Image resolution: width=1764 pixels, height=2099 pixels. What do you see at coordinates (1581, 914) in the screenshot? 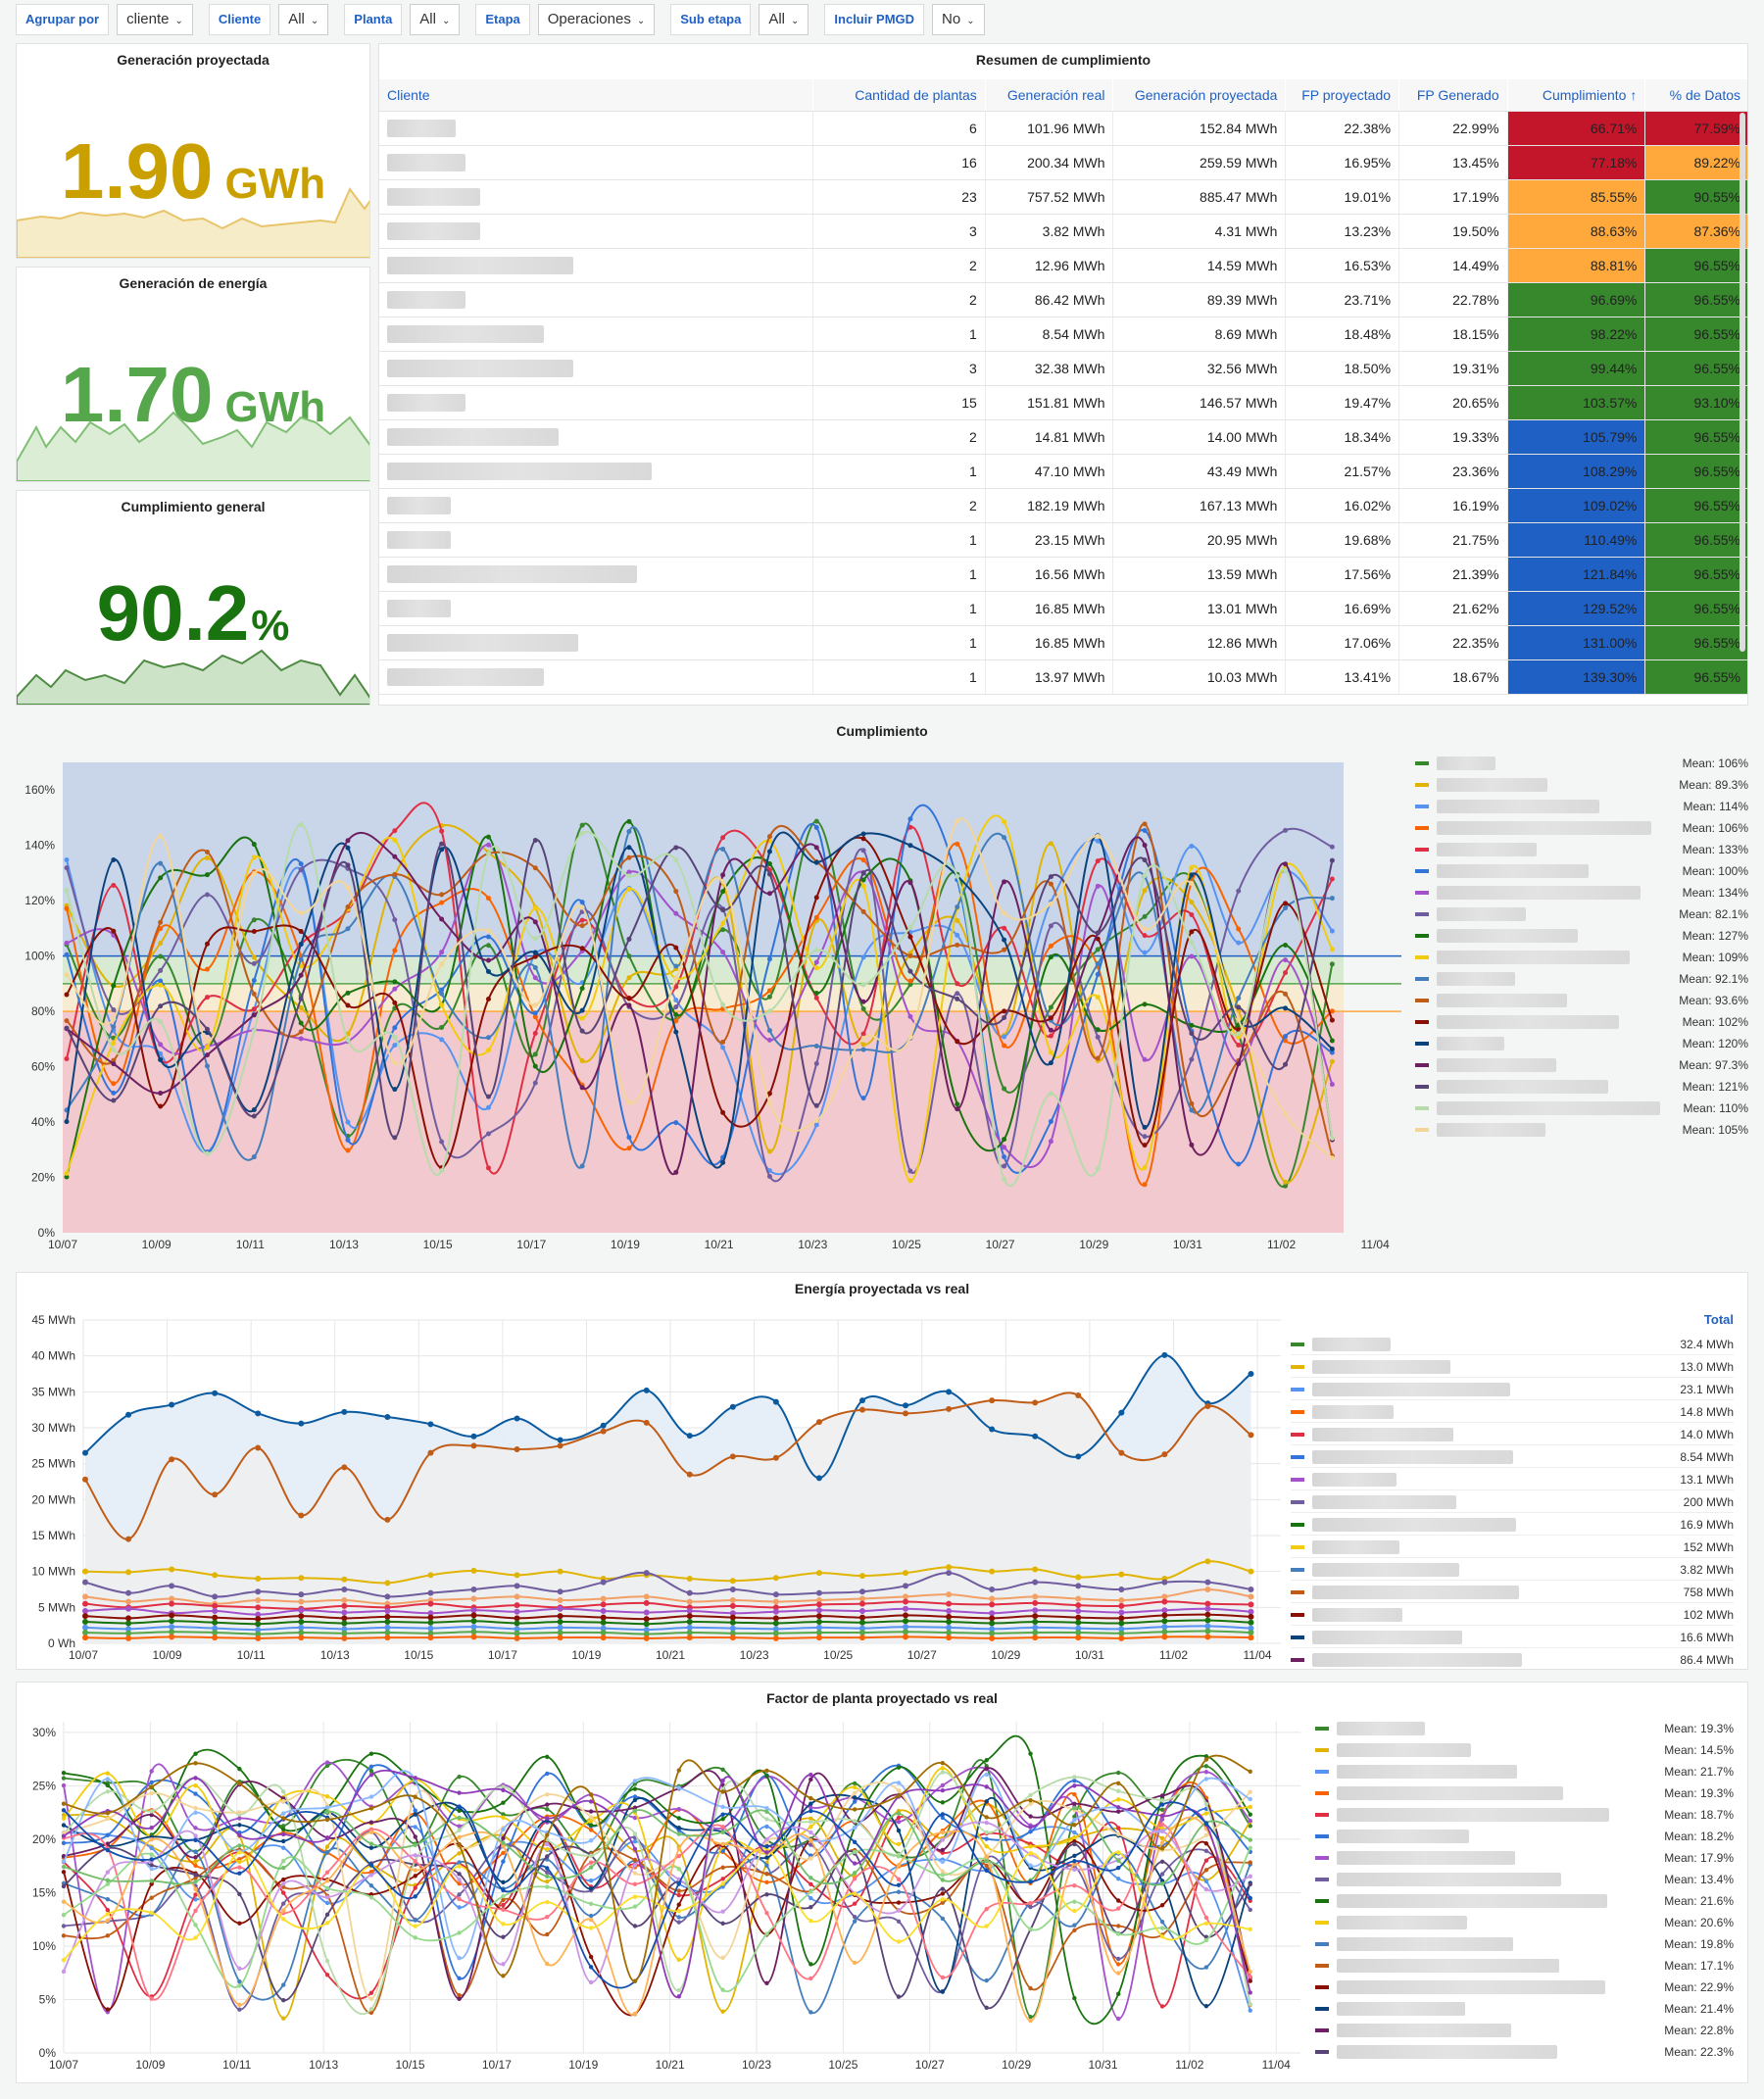
I see `legend-item: Mean: 82.1%` at bounding box center [1581, 914].